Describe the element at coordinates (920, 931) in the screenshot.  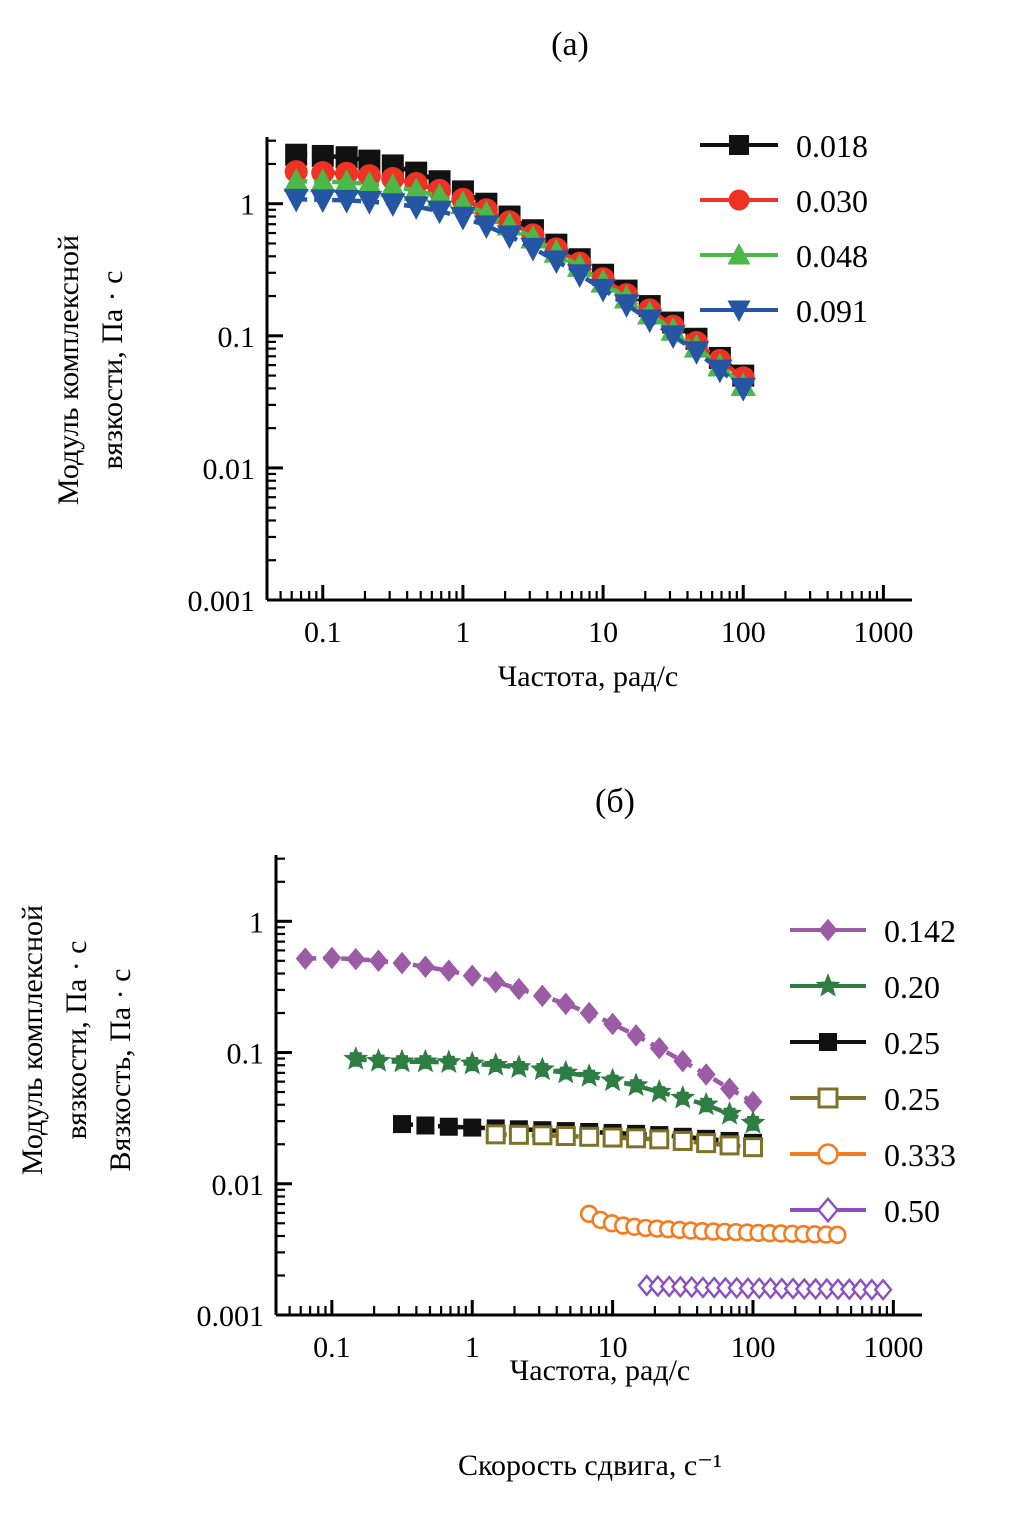
I see `legend-label: 0.142` at that location.